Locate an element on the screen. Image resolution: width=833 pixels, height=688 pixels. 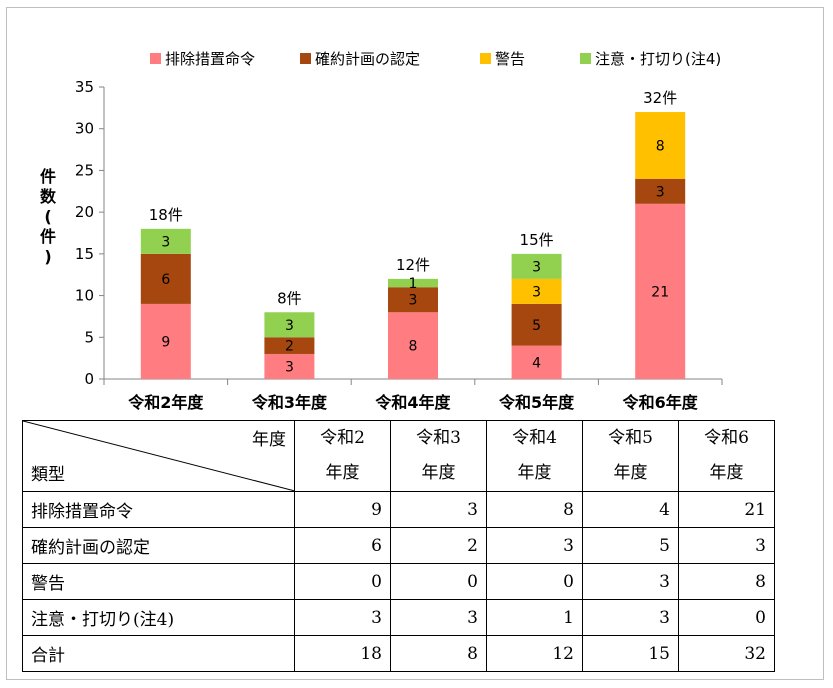
corner-diagonal is located at coordinates (159, 456).